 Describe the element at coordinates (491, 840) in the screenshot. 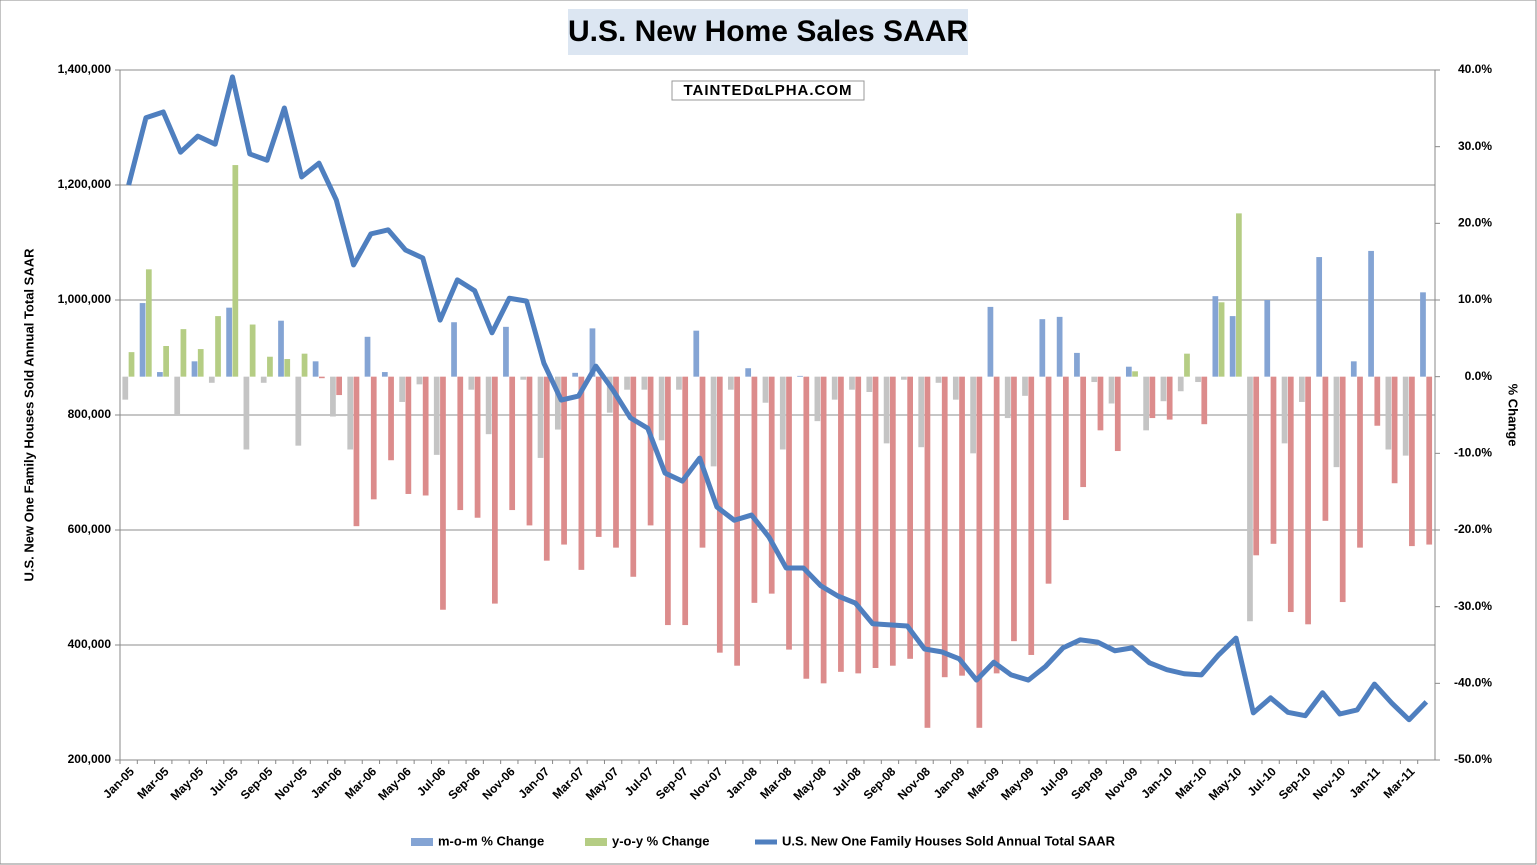

I see `legend-label: m-o-m % Change` at that location.